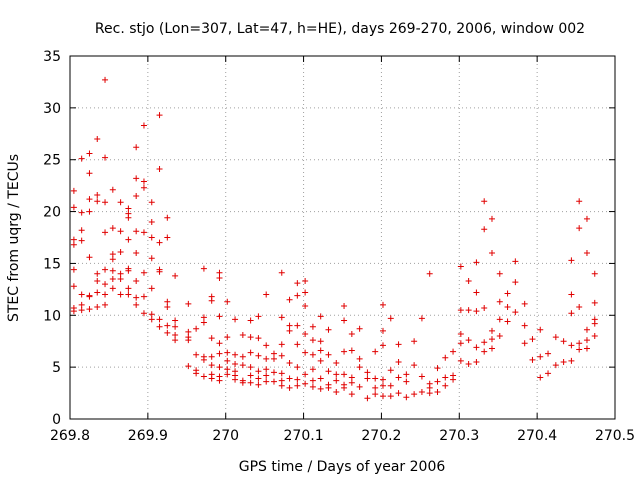 This screenshot has width=640, height=480. What do you see at coordinates (70, 436) in the screenshot?
I see `x-tick-label: 269.8` at bounding box center [70, 436].